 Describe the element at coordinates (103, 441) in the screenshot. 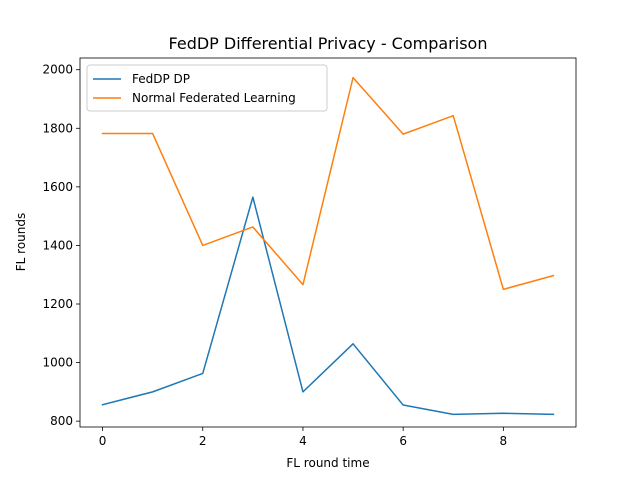

I see `x-tick-label: 0` at that location.